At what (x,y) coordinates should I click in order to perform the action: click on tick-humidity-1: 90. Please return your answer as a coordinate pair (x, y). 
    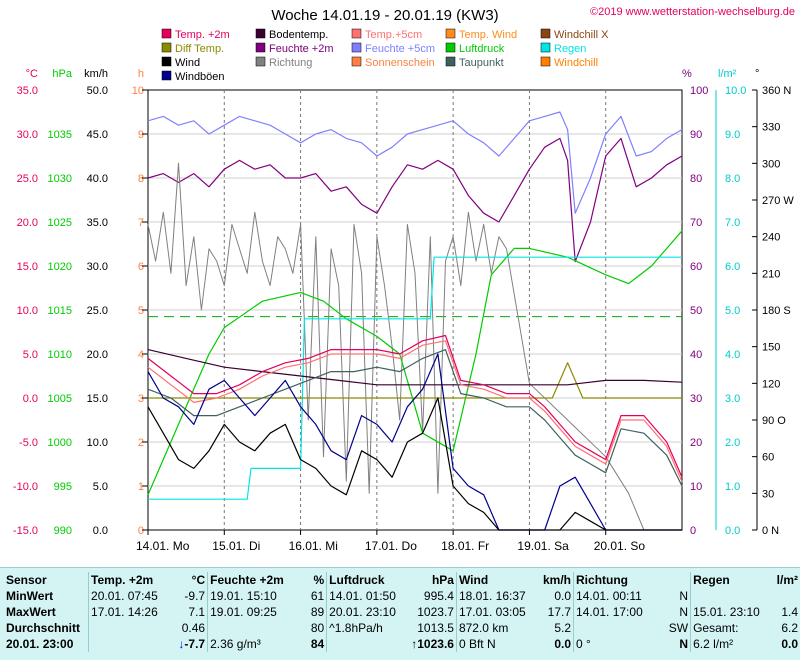
    Looking at the image, I should click on (696, 135).